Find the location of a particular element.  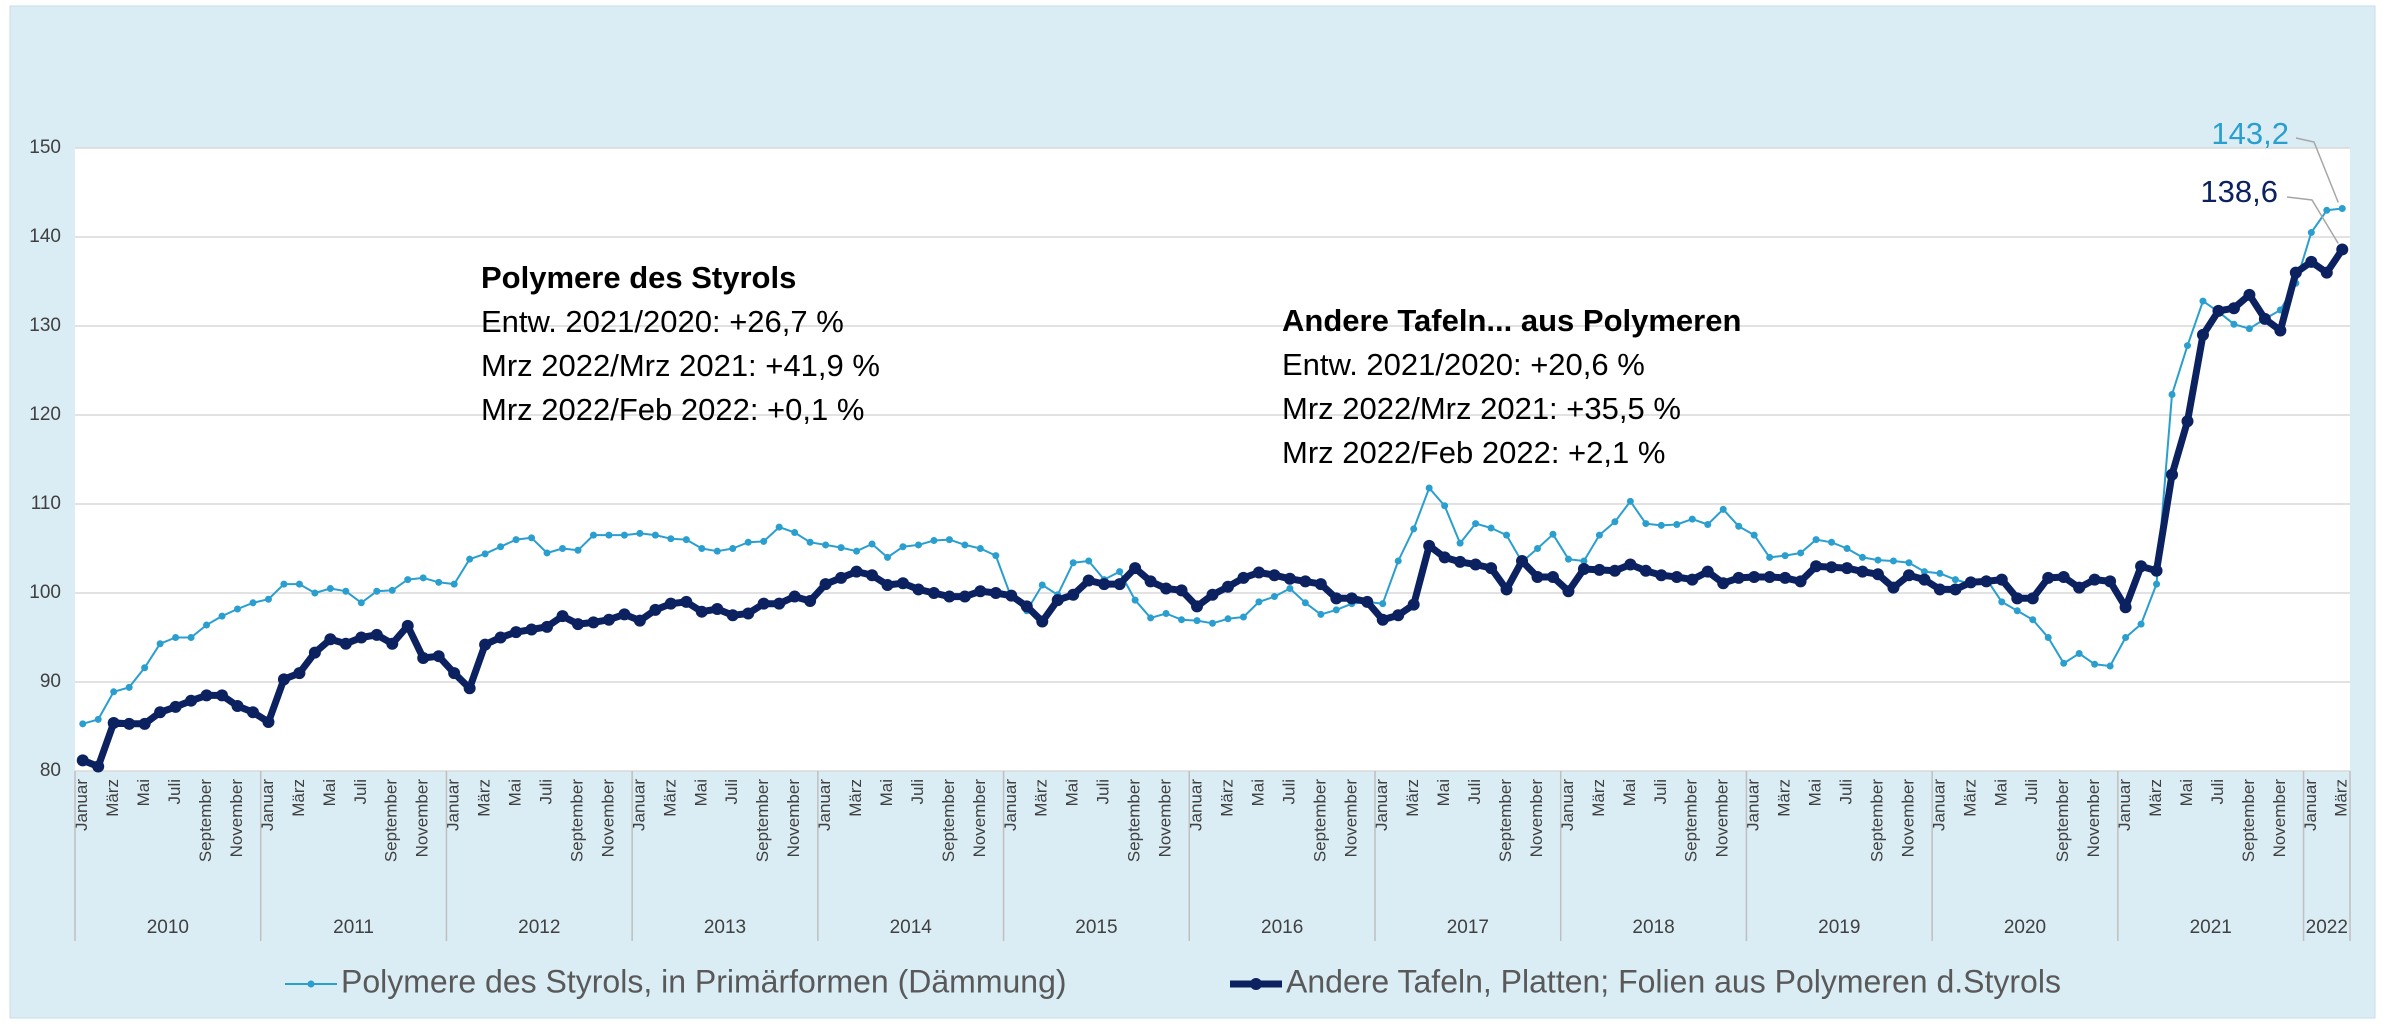

annotation-title: Polymere des Styrols is located at coordinates (638, 277).